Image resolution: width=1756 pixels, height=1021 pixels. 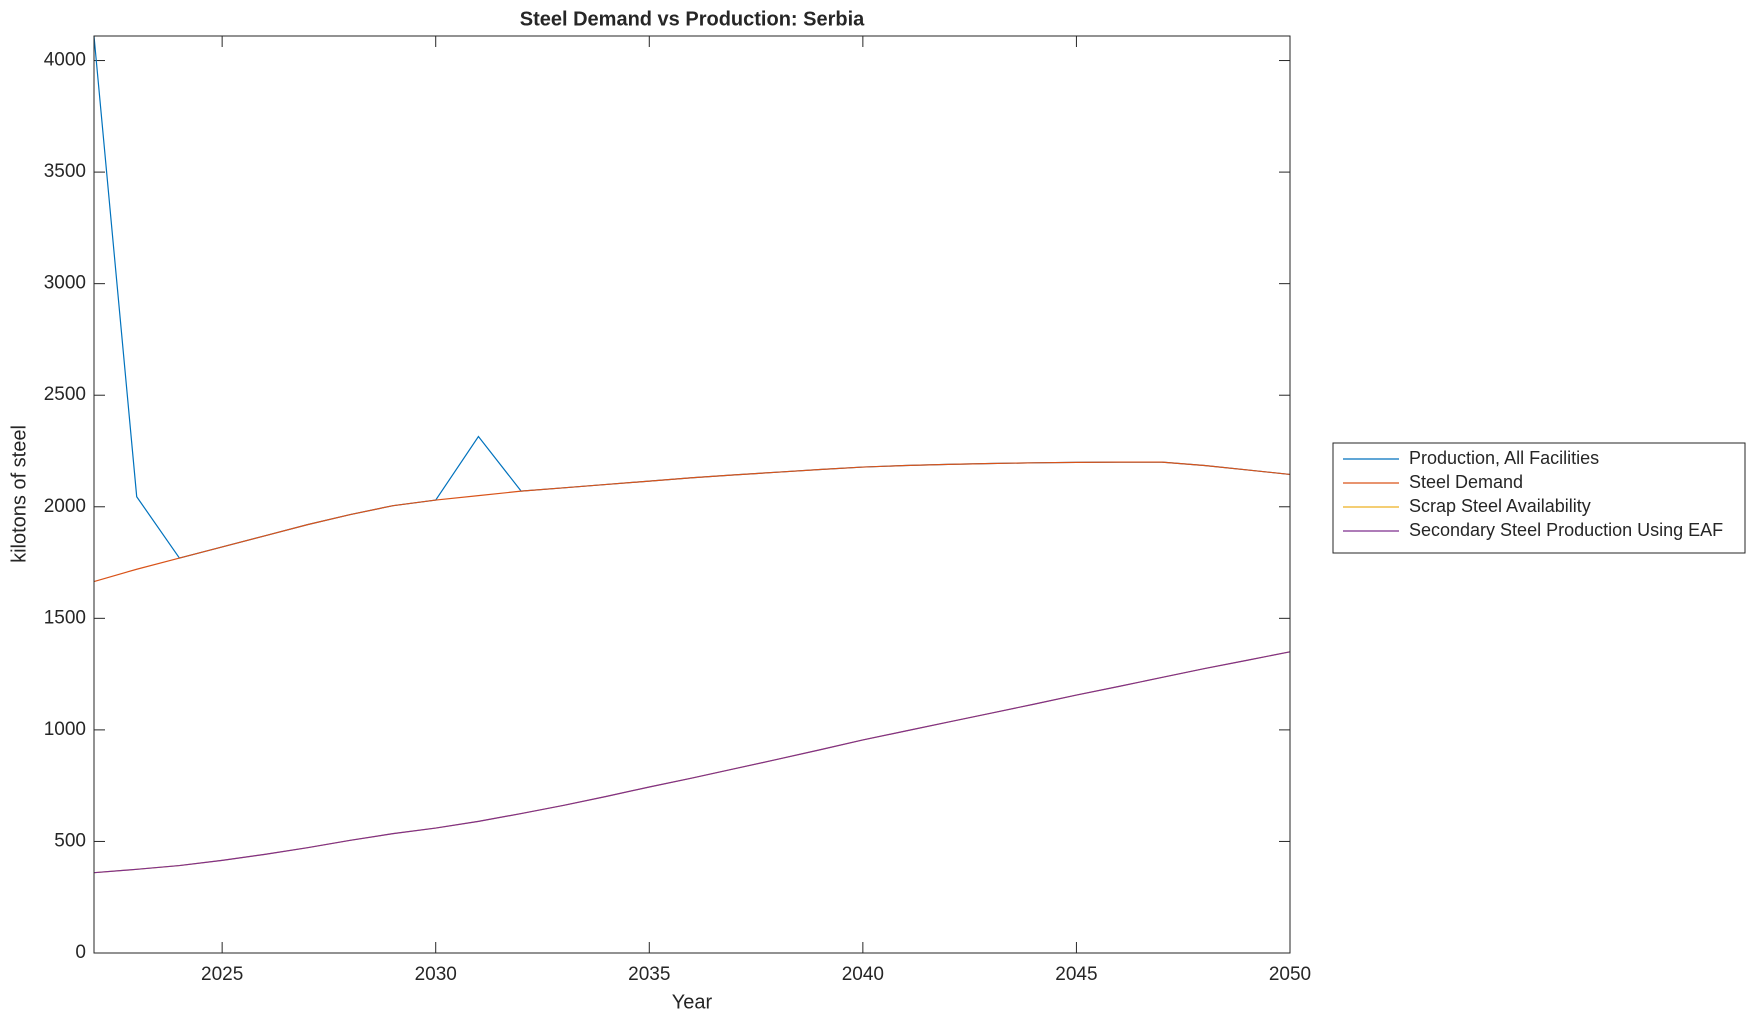 I want to click on legend-label: Scrap Steel Availability, so click(x=1500, y=506).